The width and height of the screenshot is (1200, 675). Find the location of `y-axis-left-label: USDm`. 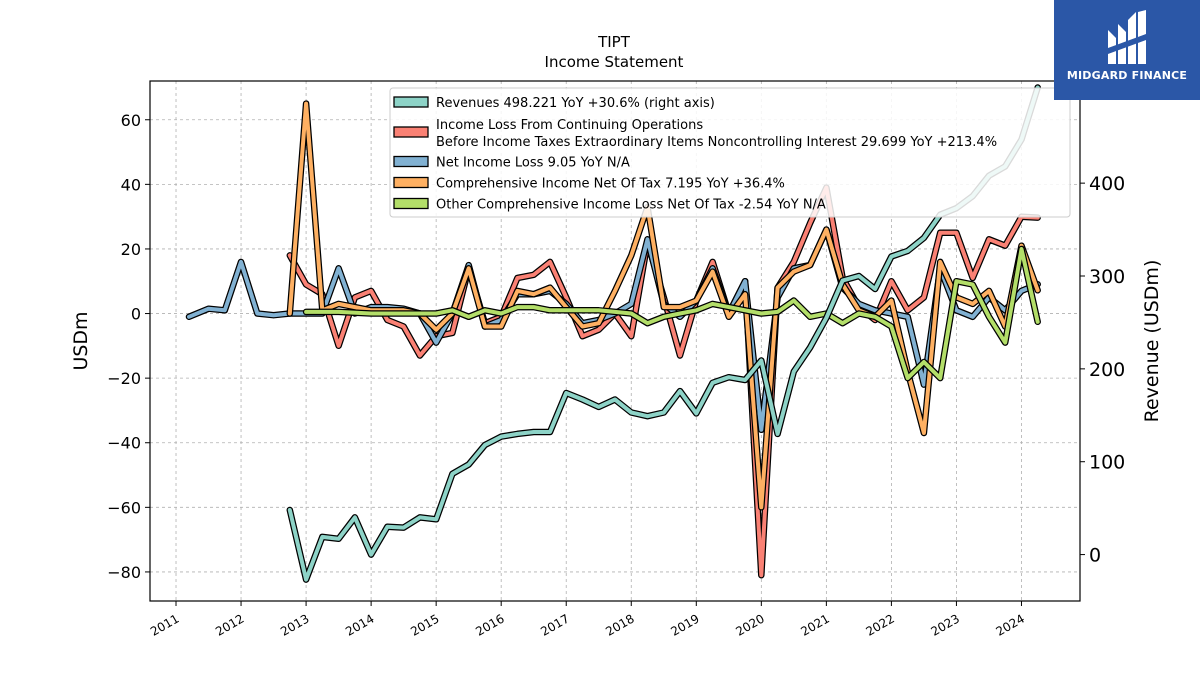

y-axis-left-label: USDm is located at coordinates (81, 340).